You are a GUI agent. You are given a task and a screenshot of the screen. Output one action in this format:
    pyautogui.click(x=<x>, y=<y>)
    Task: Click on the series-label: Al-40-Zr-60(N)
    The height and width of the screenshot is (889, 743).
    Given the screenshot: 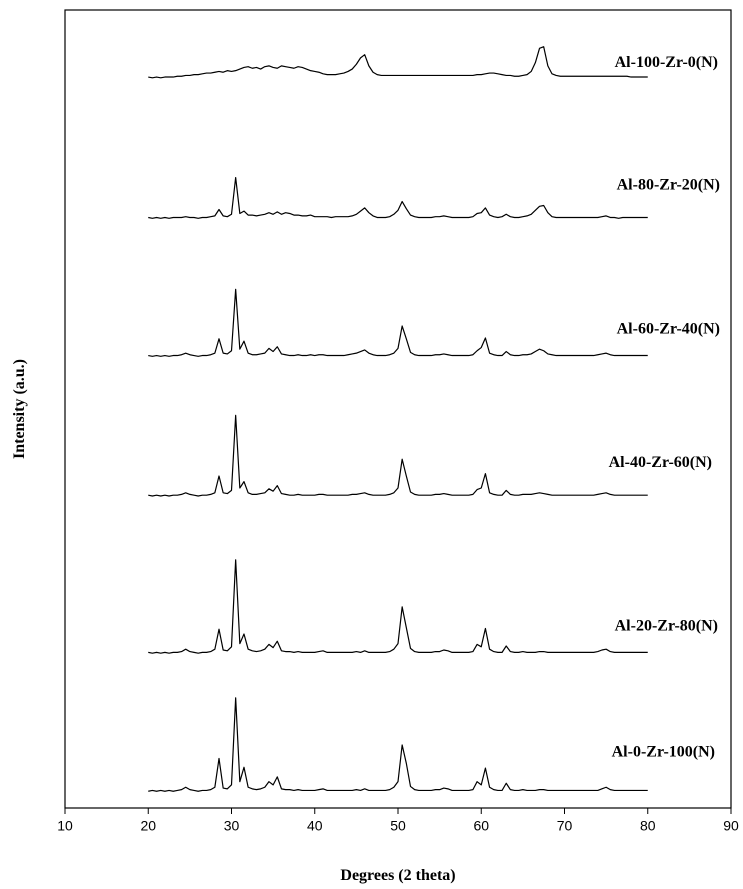 What is the action you would take?
    pyautogui.click(x=660, y=462)
    